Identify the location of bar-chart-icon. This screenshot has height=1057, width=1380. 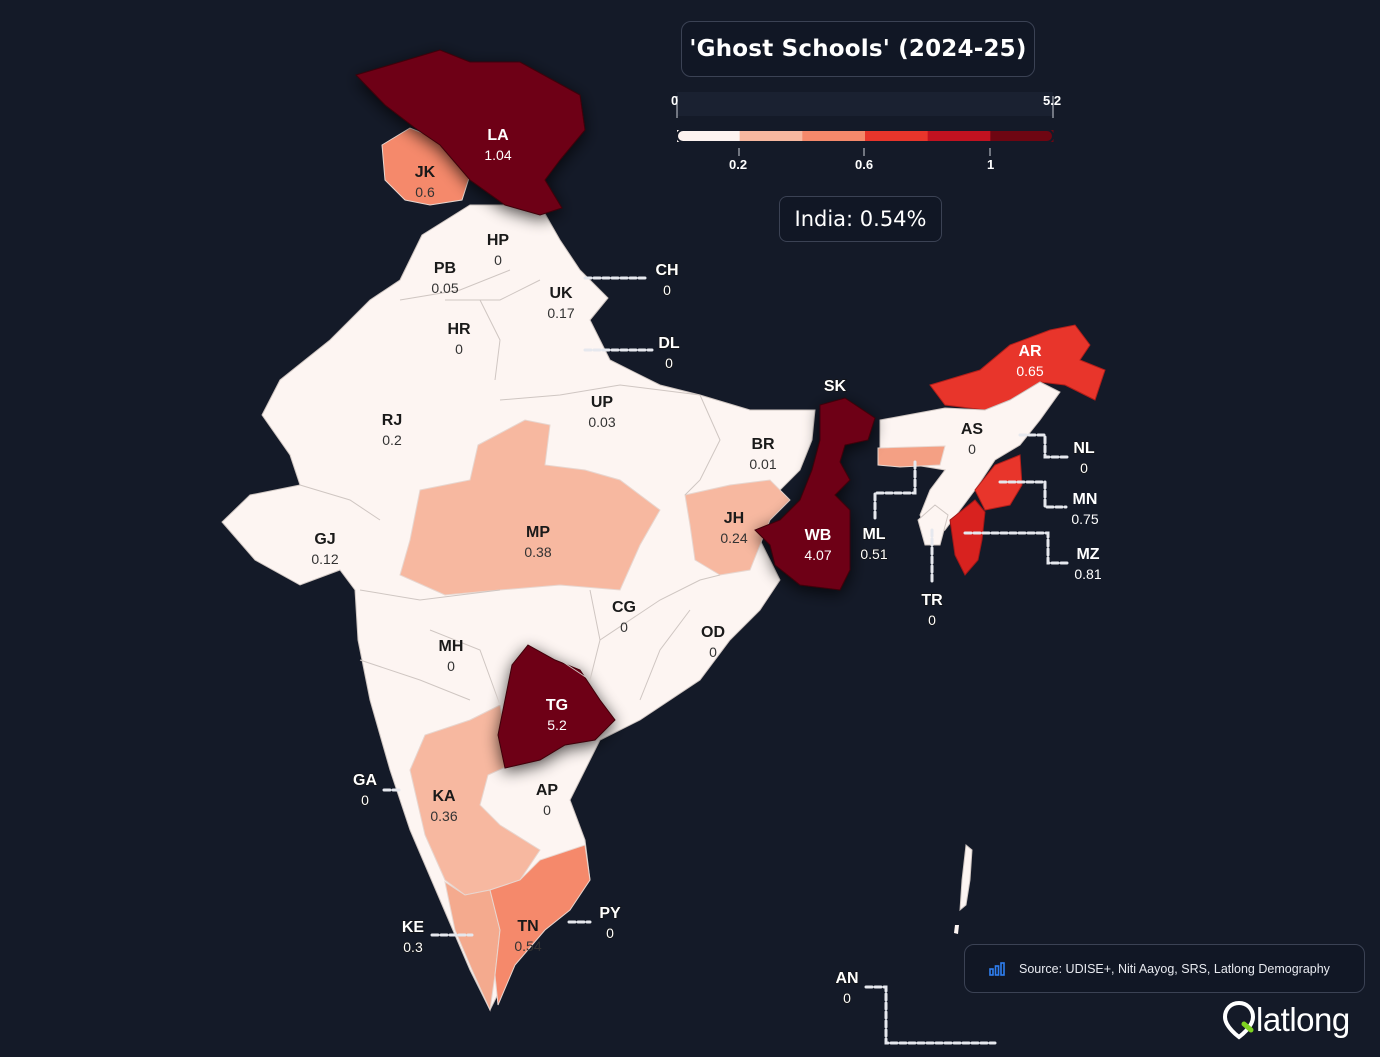
(997, 968).